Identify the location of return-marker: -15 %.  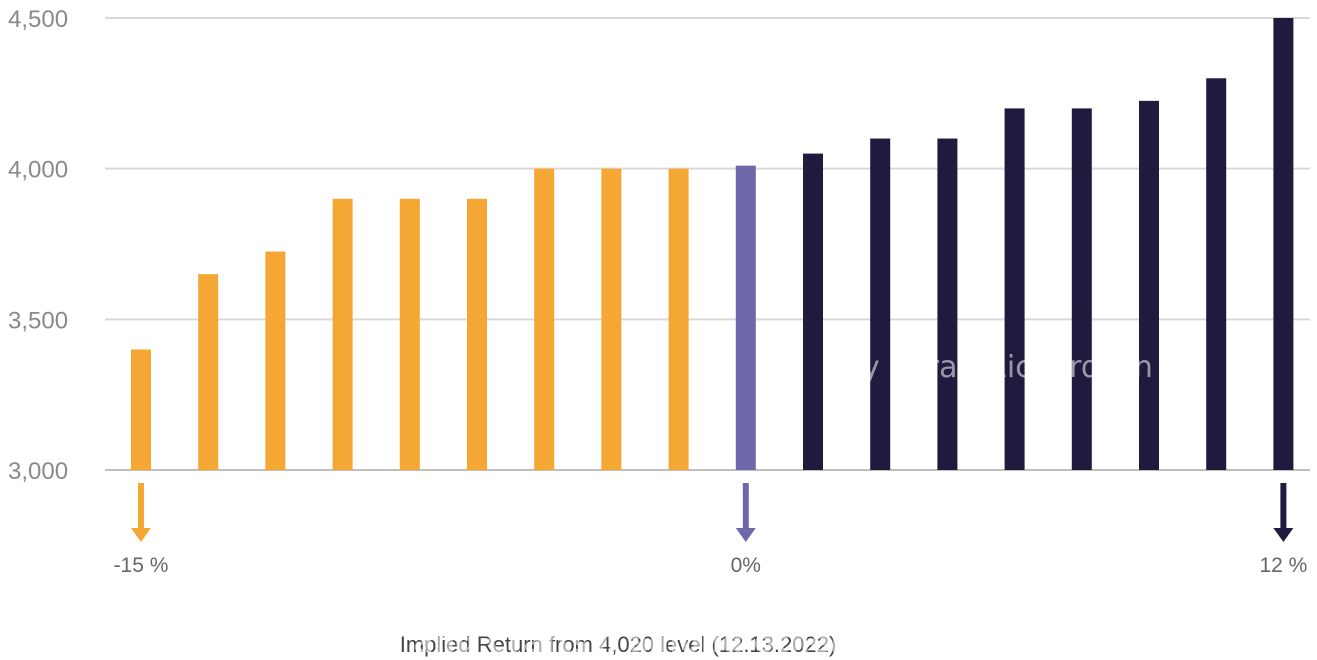
(141, 530).